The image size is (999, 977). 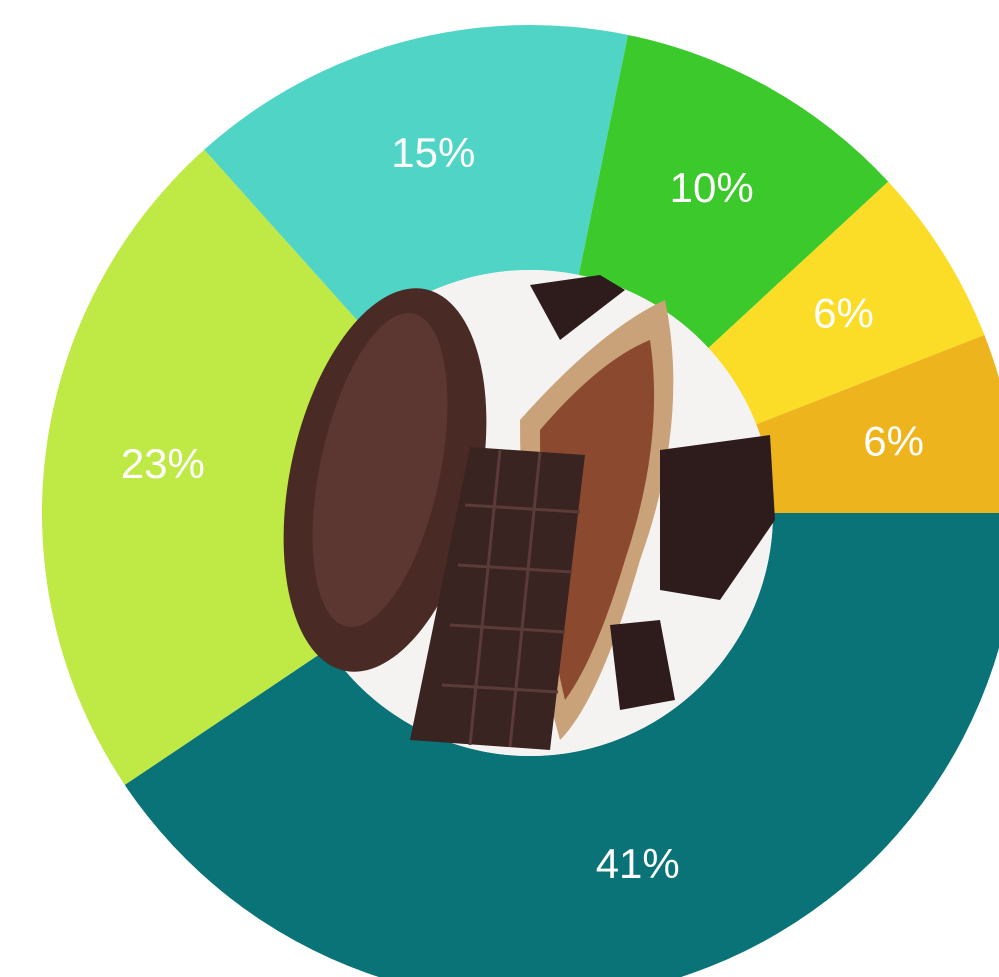 I want to click on chocolate-bar-grid, so click(x=511, y=598).